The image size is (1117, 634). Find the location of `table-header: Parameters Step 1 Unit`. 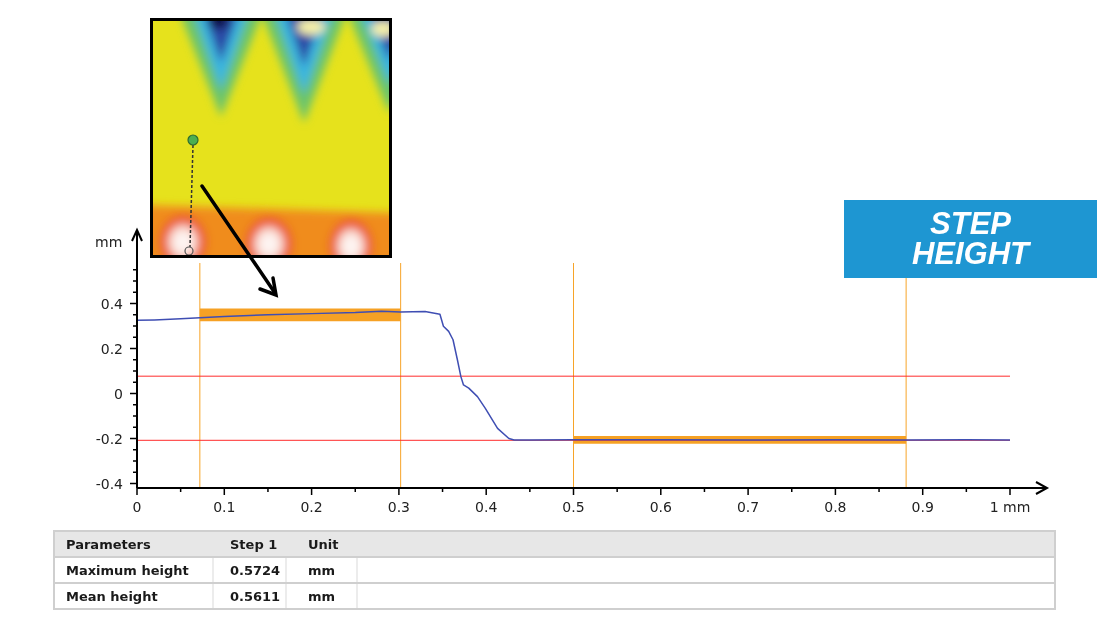

table-header: Parameters Step 1 Unit is located at coordinates (554, 544).